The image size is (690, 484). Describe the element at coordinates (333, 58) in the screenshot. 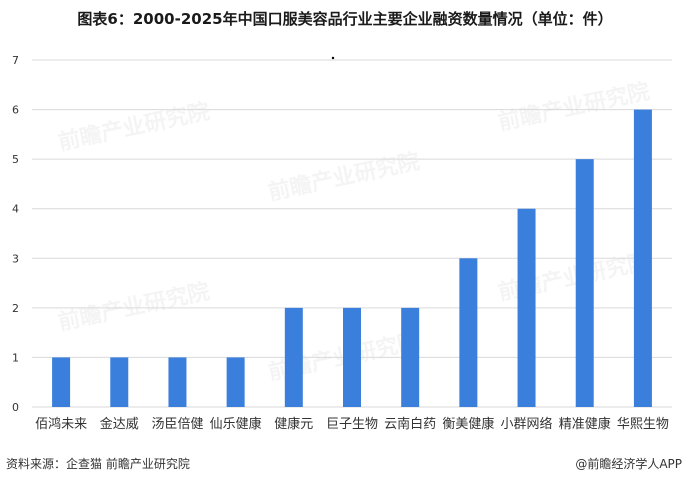

I see `stray-dot` at that location.